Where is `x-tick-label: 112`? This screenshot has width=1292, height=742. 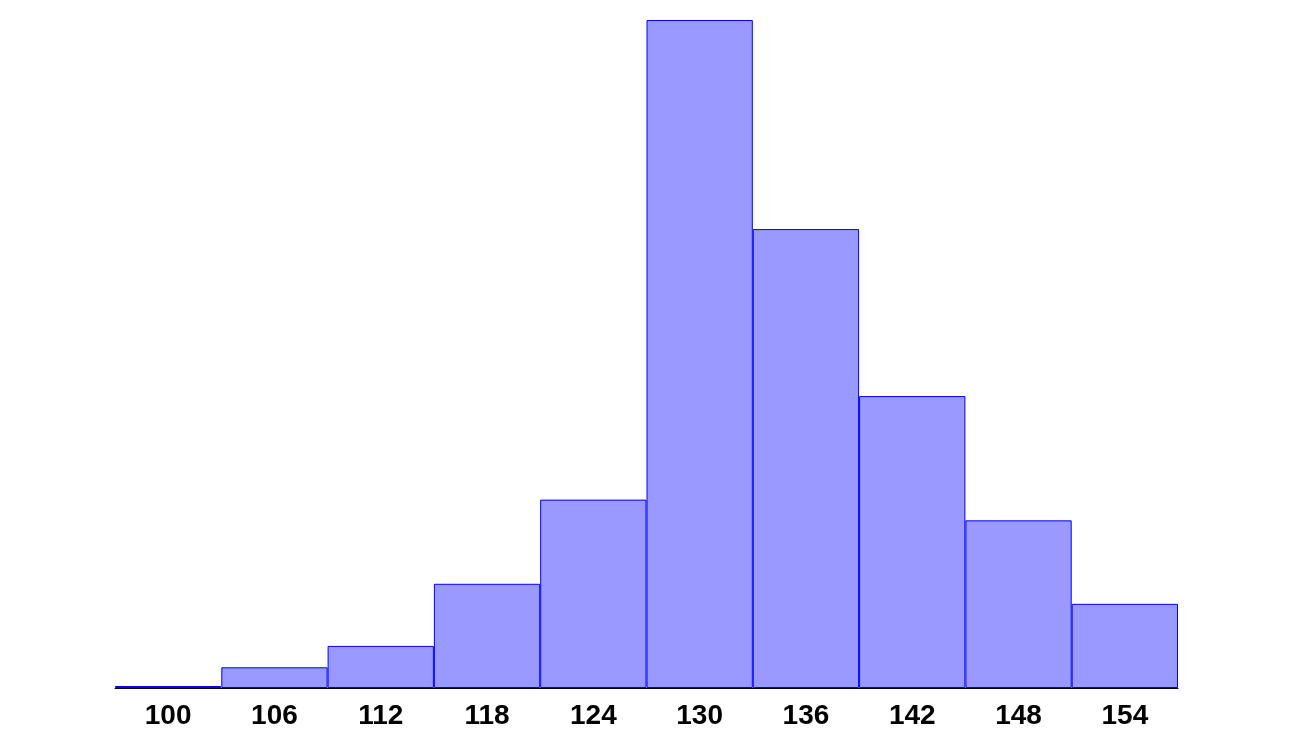 x-tick-label: 112 is located at coordinates (381, 714).